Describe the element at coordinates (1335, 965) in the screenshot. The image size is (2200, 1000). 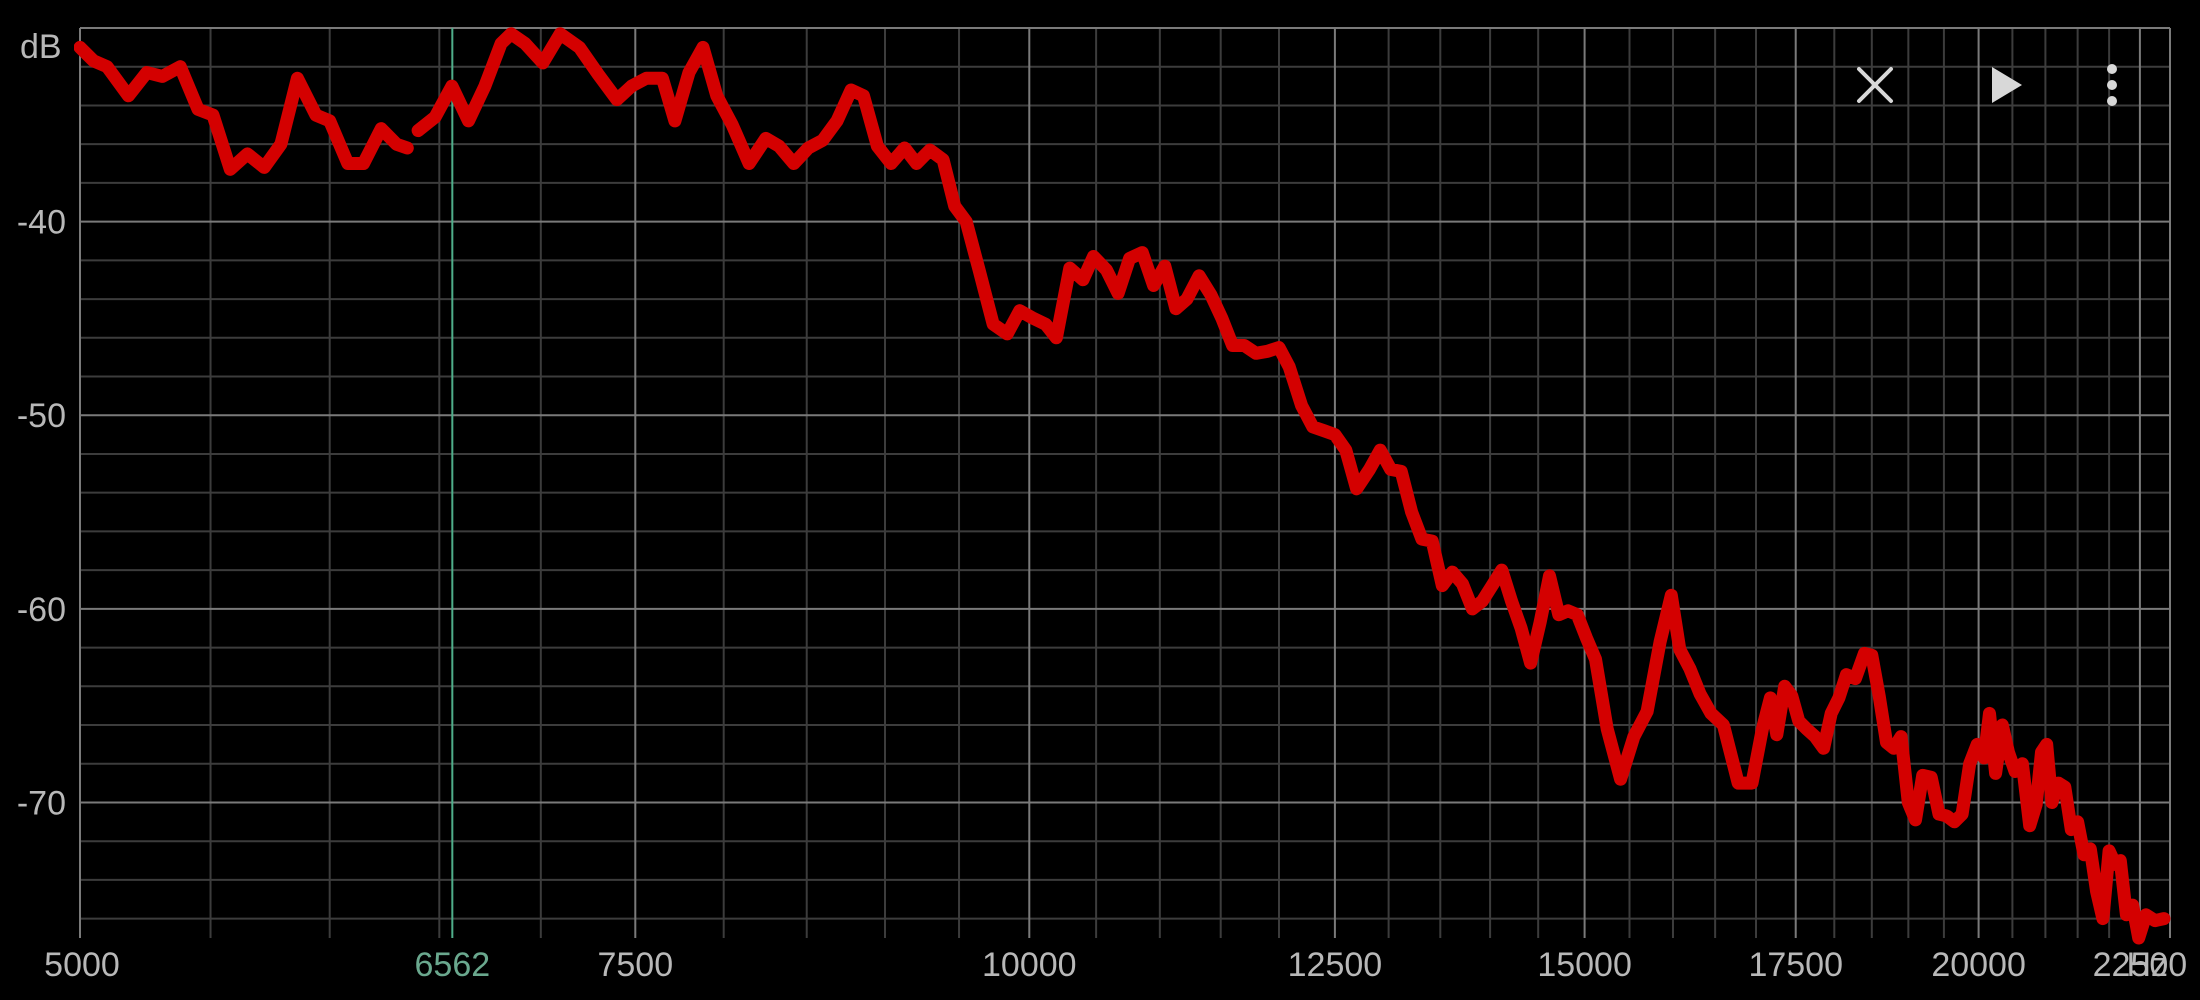
I see `x-tick-label: 12500` at that location.